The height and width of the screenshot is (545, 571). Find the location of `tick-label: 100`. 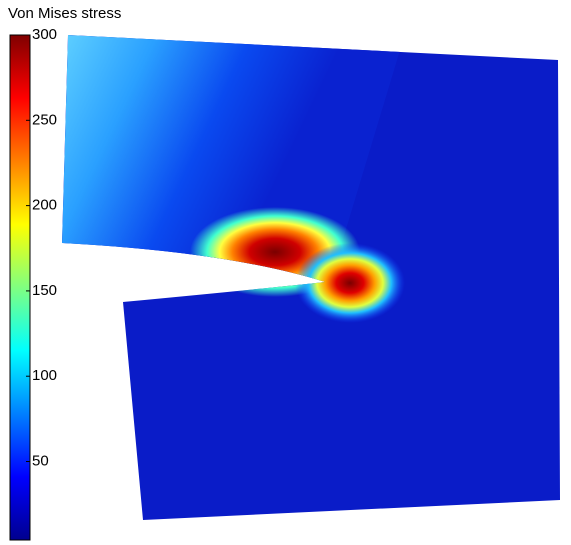

tick-label: 100 is located at coordinates (44, 375).